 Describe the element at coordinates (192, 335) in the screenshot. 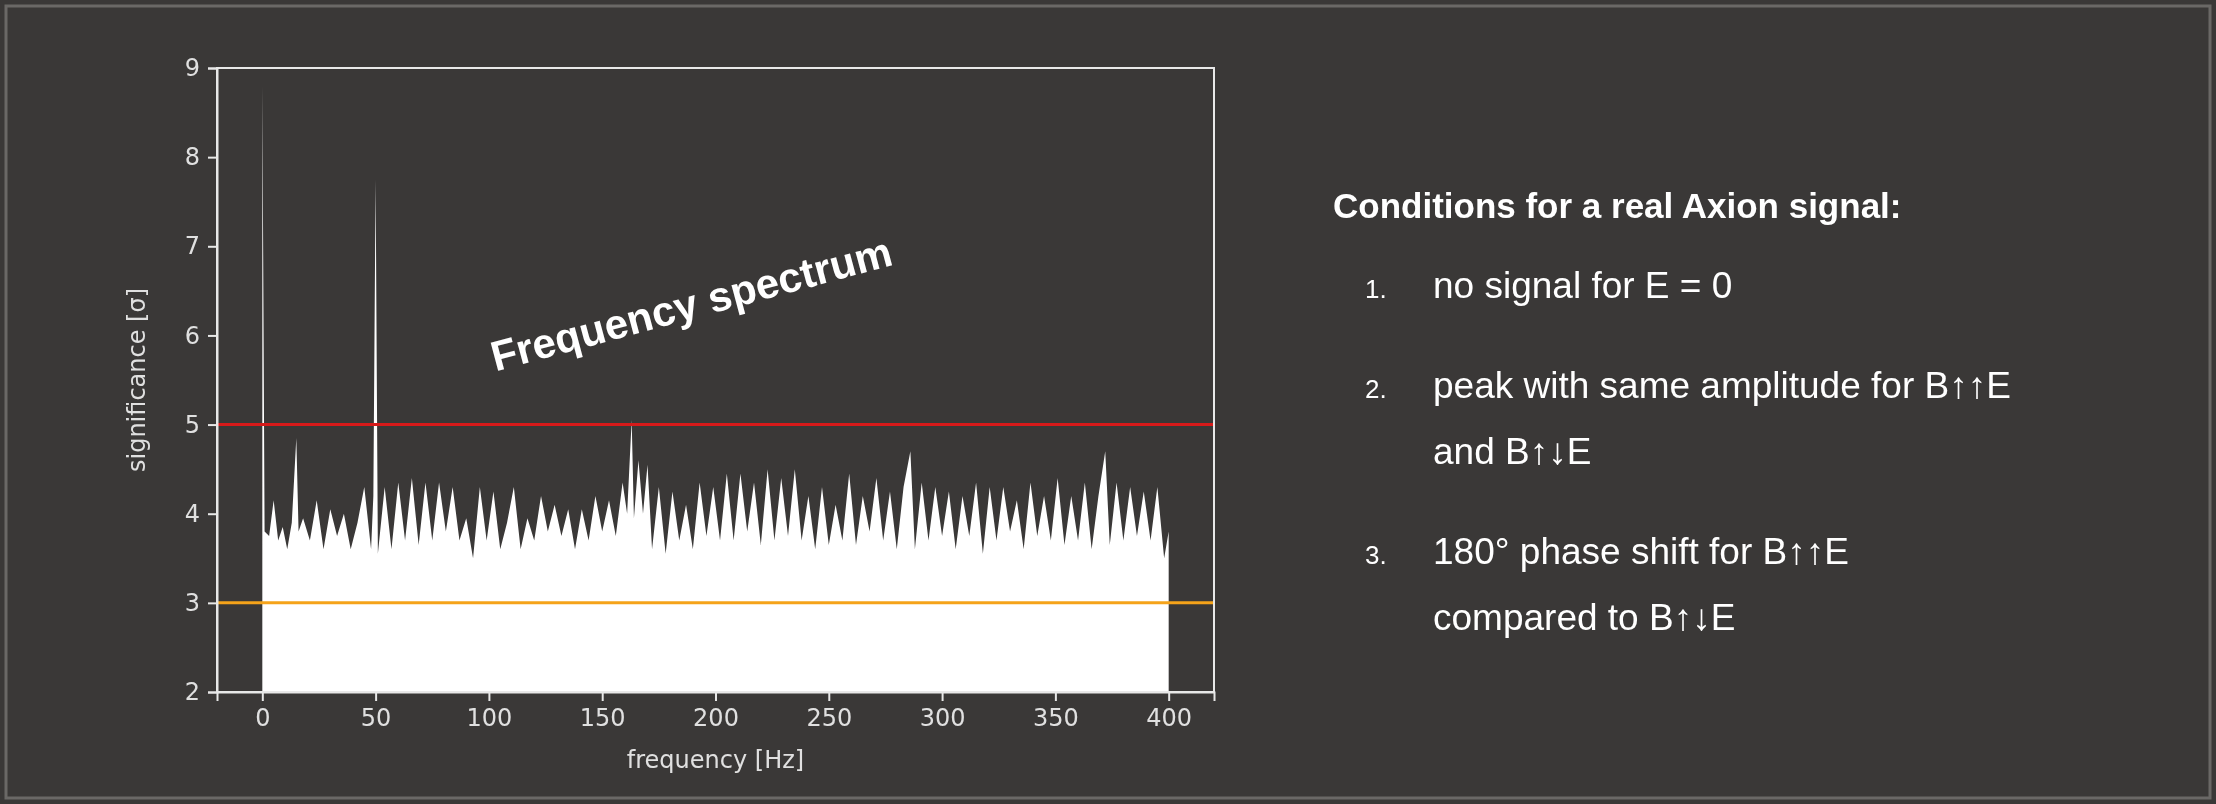

I see `y-tick-label: 6` at that location.